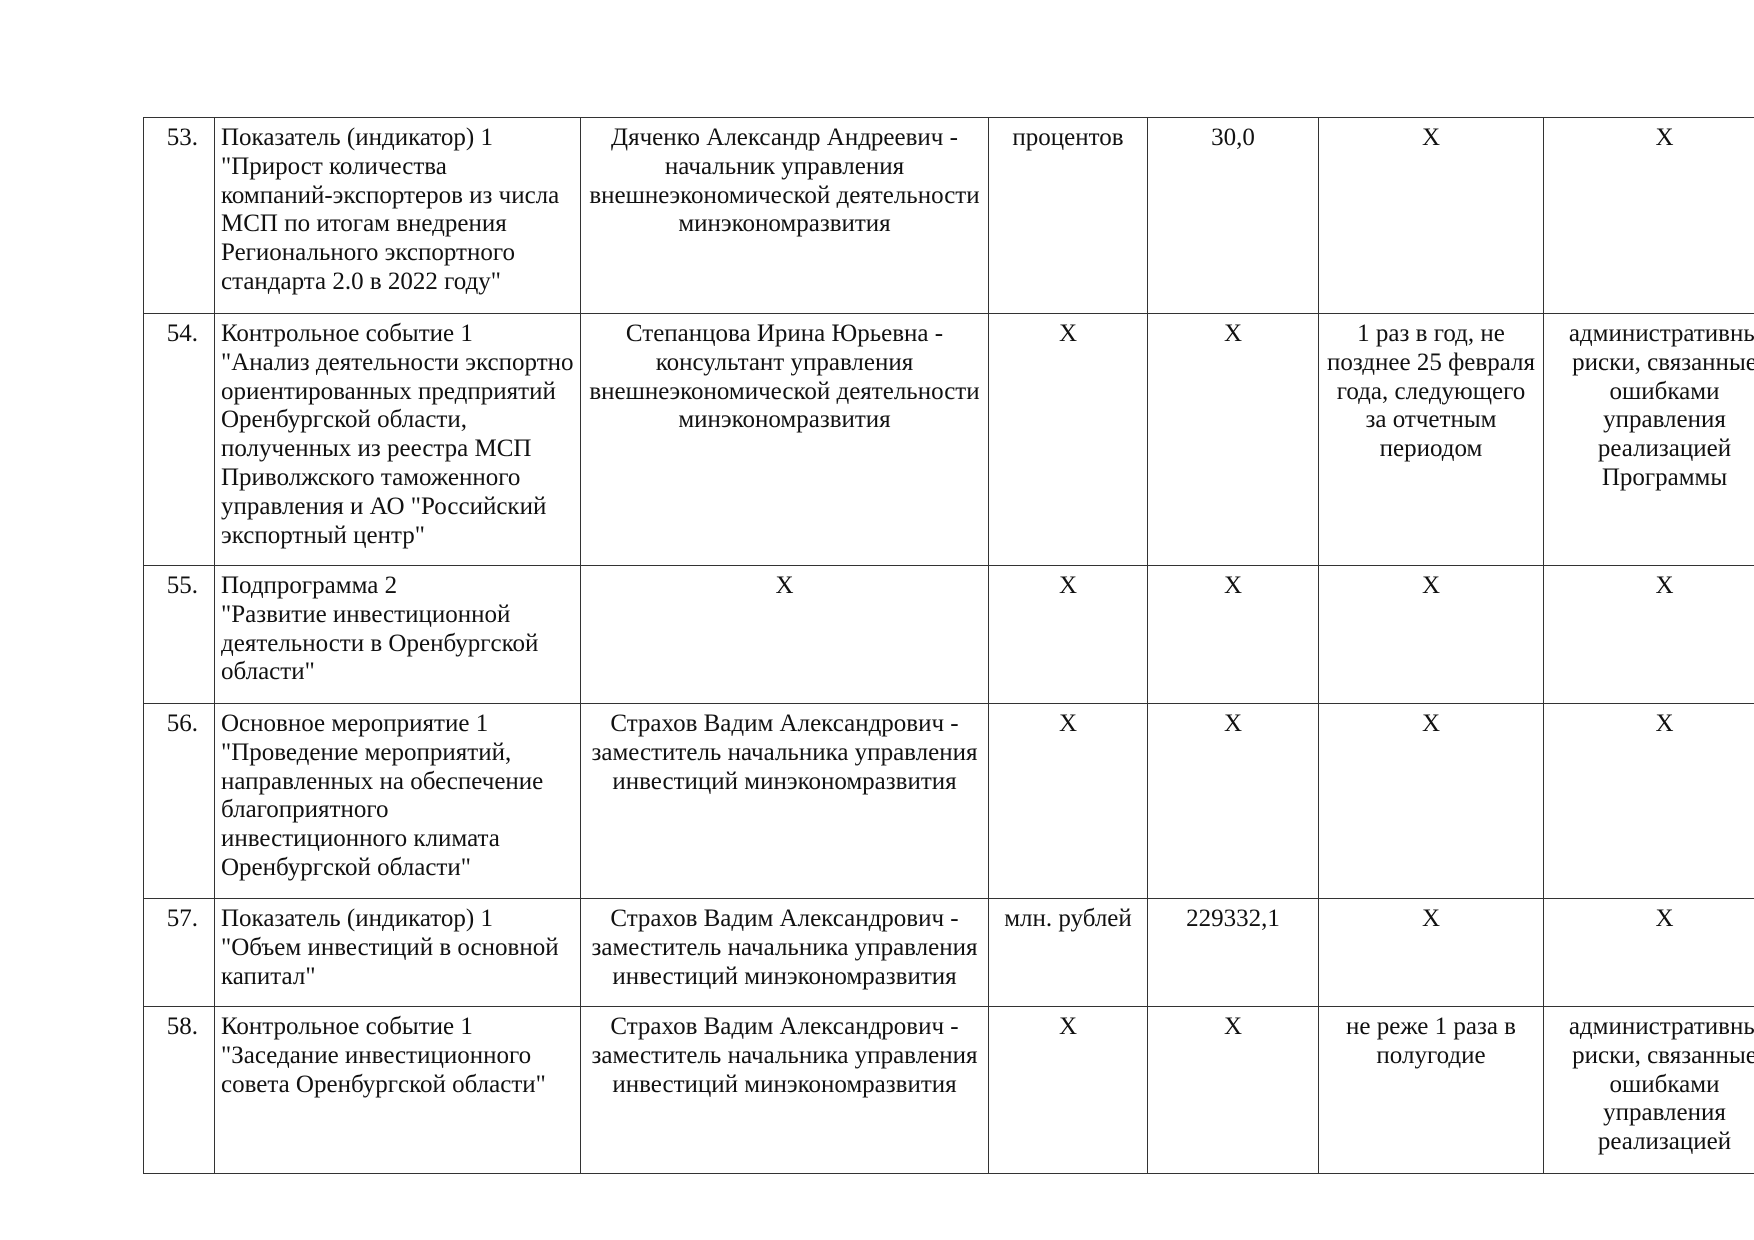  What do you see at coordinates (784, 634) in the screenshot?
I see `responsible-person: X` at bounding box center [784, 634].